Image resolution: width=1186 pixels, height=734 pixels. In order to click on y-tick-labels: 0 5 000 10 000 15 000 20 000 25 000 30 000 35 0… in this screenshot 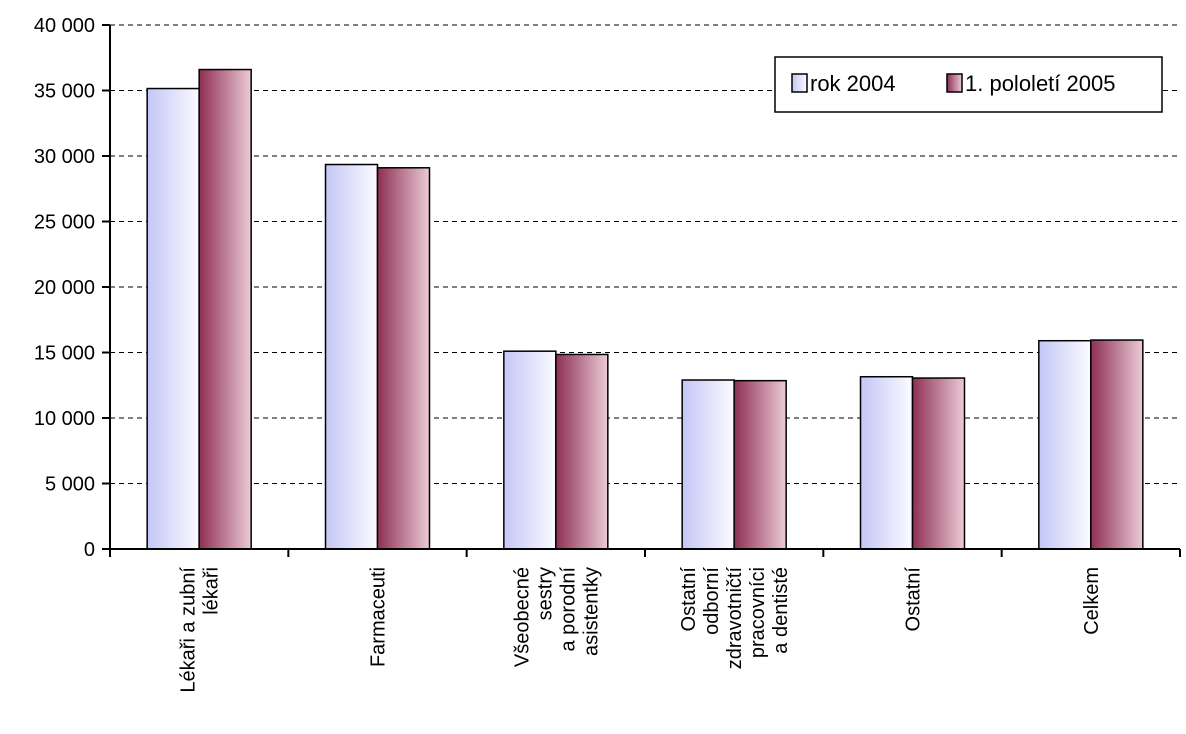, I will do `click(64, 288)`.